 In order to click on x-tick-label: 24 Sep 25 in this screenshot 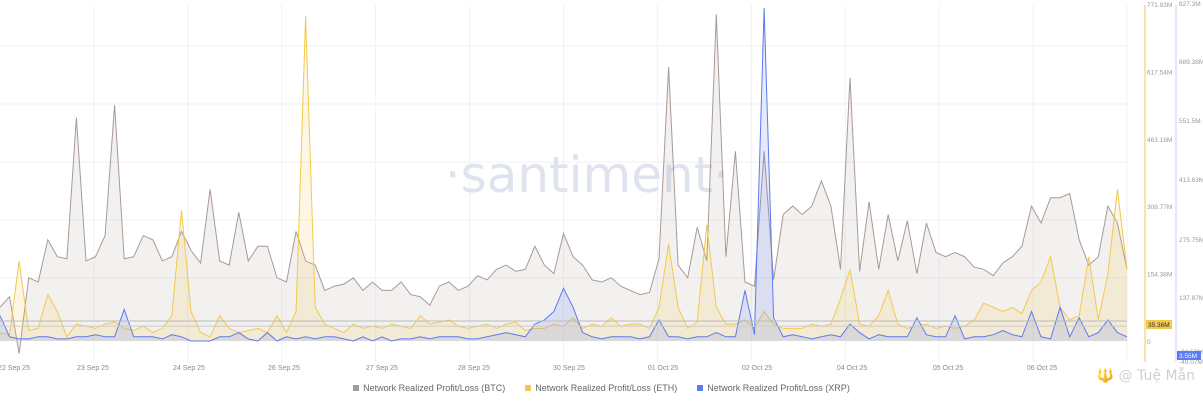, I will do `click(189, 368)`.